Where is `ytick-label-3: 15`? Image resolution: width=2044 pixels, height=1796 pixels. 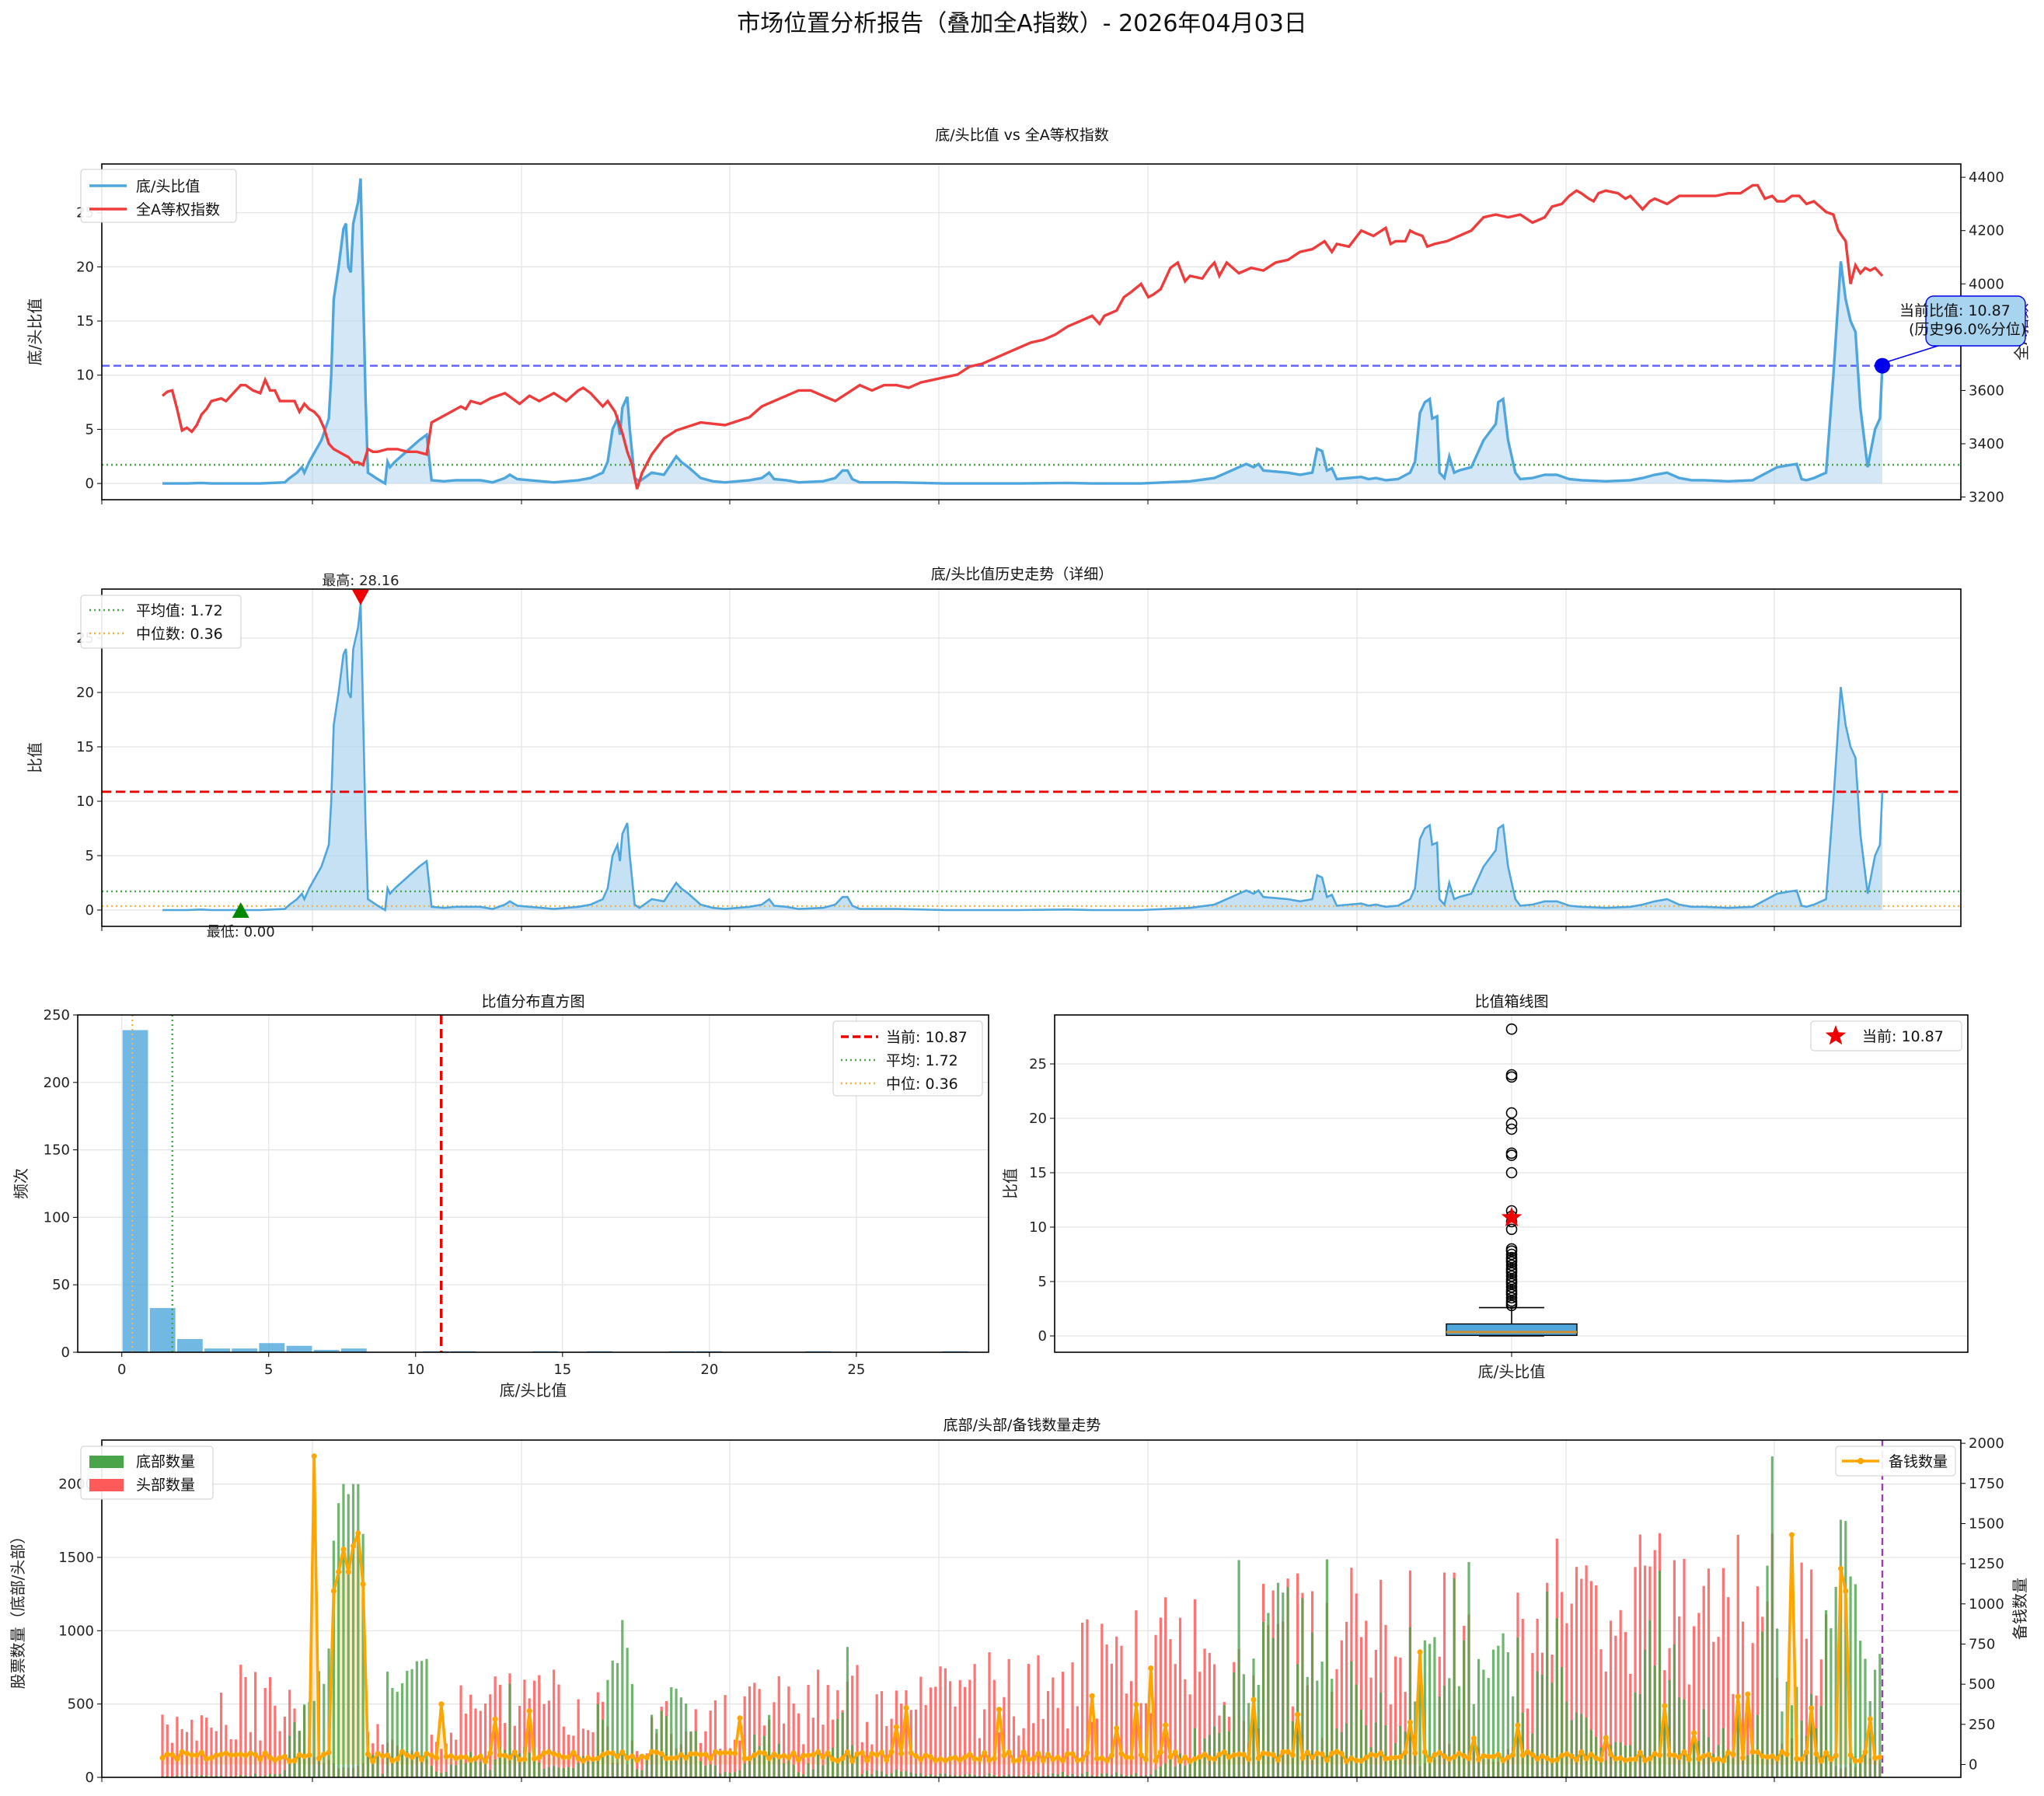
ytick-label-3: 15 is located at coordinates (85, 321).